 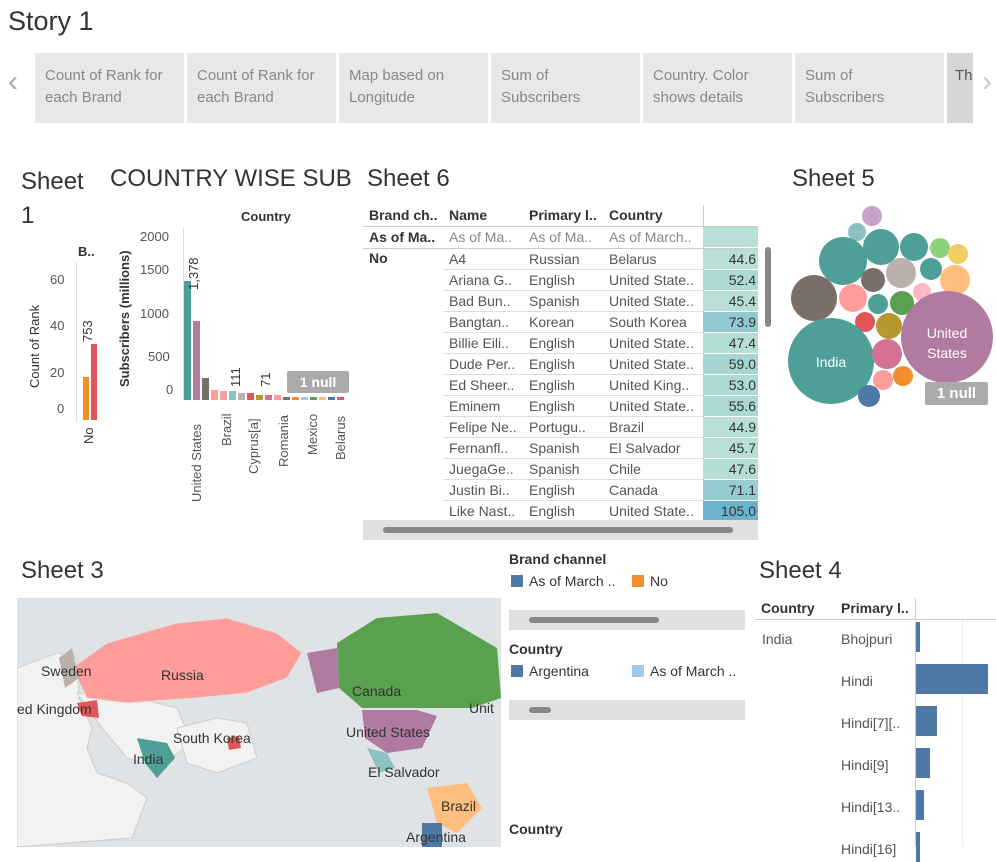 What do you see at coordinates (571, 343) in the screenshot?
I see `table-row: Billie Eili.. English United State.. 47.4` at bounding box center [571, 343].